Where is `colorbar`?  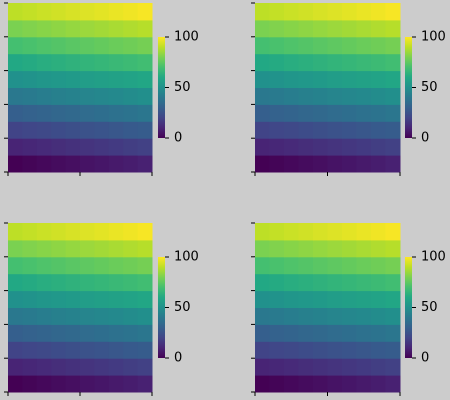
colorbar is located at coordinates (161, 307).